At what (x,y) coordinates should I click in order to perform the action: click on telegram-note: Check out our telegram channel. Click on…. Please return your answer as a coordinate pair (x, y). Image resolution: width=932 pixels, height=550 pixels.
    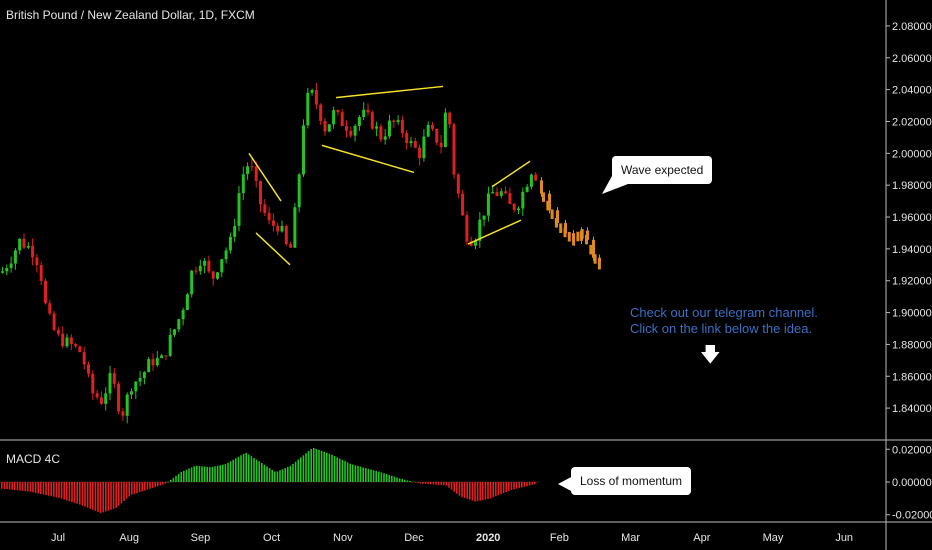
    Looking at the image, I should click on (724, 321).